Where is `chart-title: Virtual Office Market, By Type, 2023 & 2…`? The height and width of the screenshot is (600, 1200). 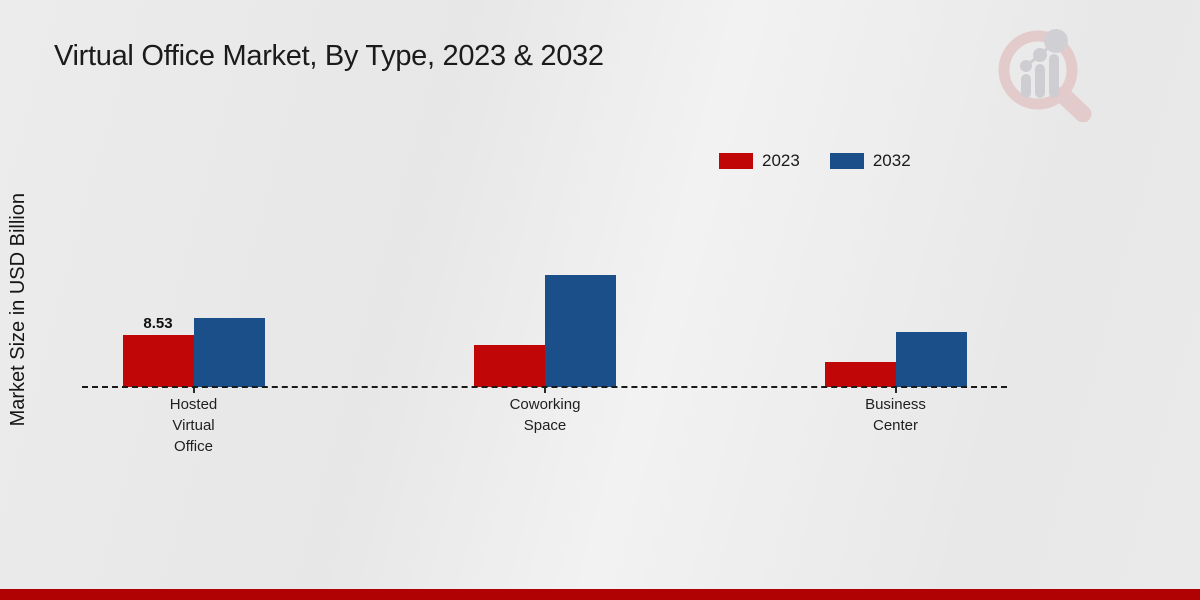 chart-title: Virtual Office Market, By Type, 2023 & 2… is located at coordinates (329, 56).